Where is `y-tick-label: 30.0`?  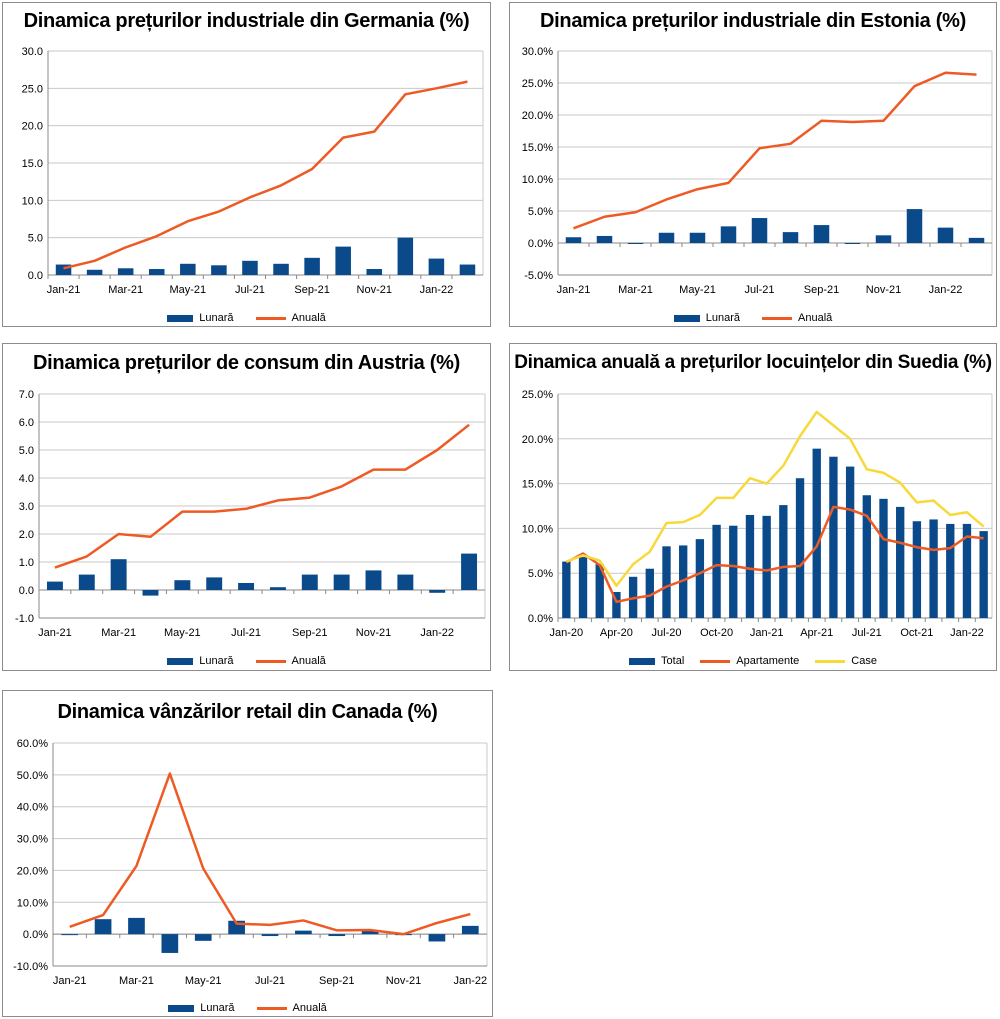 y-tick-label: 30.0 is located at coordinates (32, 52).